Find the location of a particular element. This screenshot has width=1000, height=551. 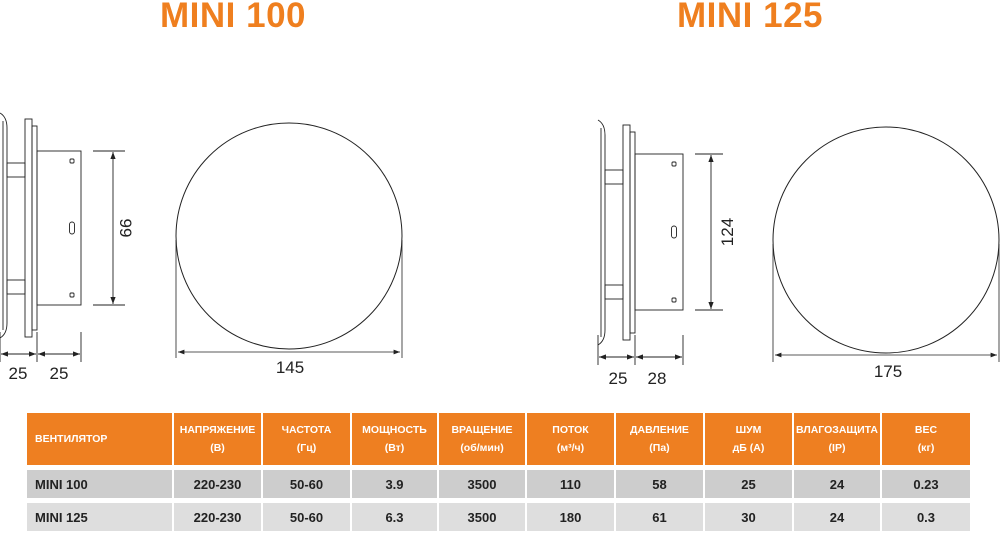

model-title-mini-125: MINI 125 is located at coordinates (750, 17).